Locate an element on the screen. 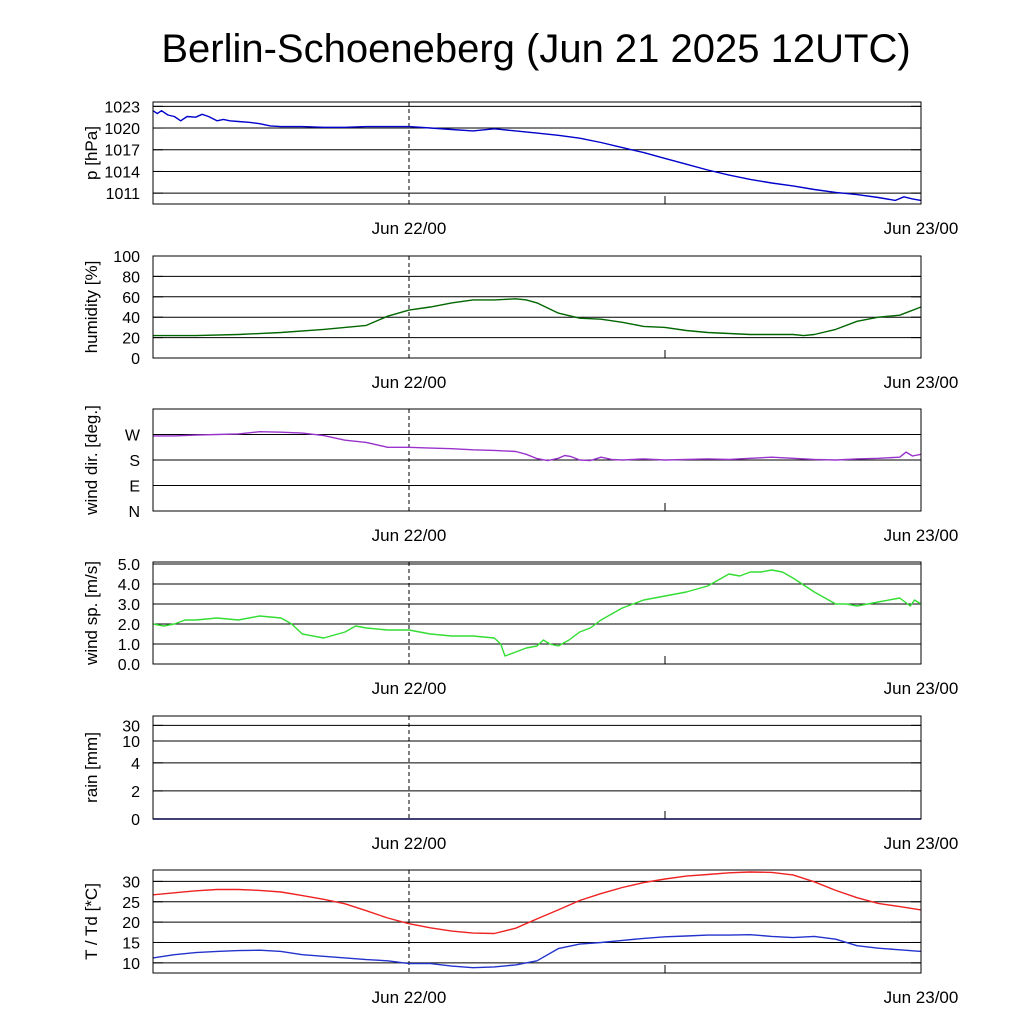 The height and width of the screenshot is (1024, 1024). y-tick-label: 1.0 is located at coordinates (129, 645).